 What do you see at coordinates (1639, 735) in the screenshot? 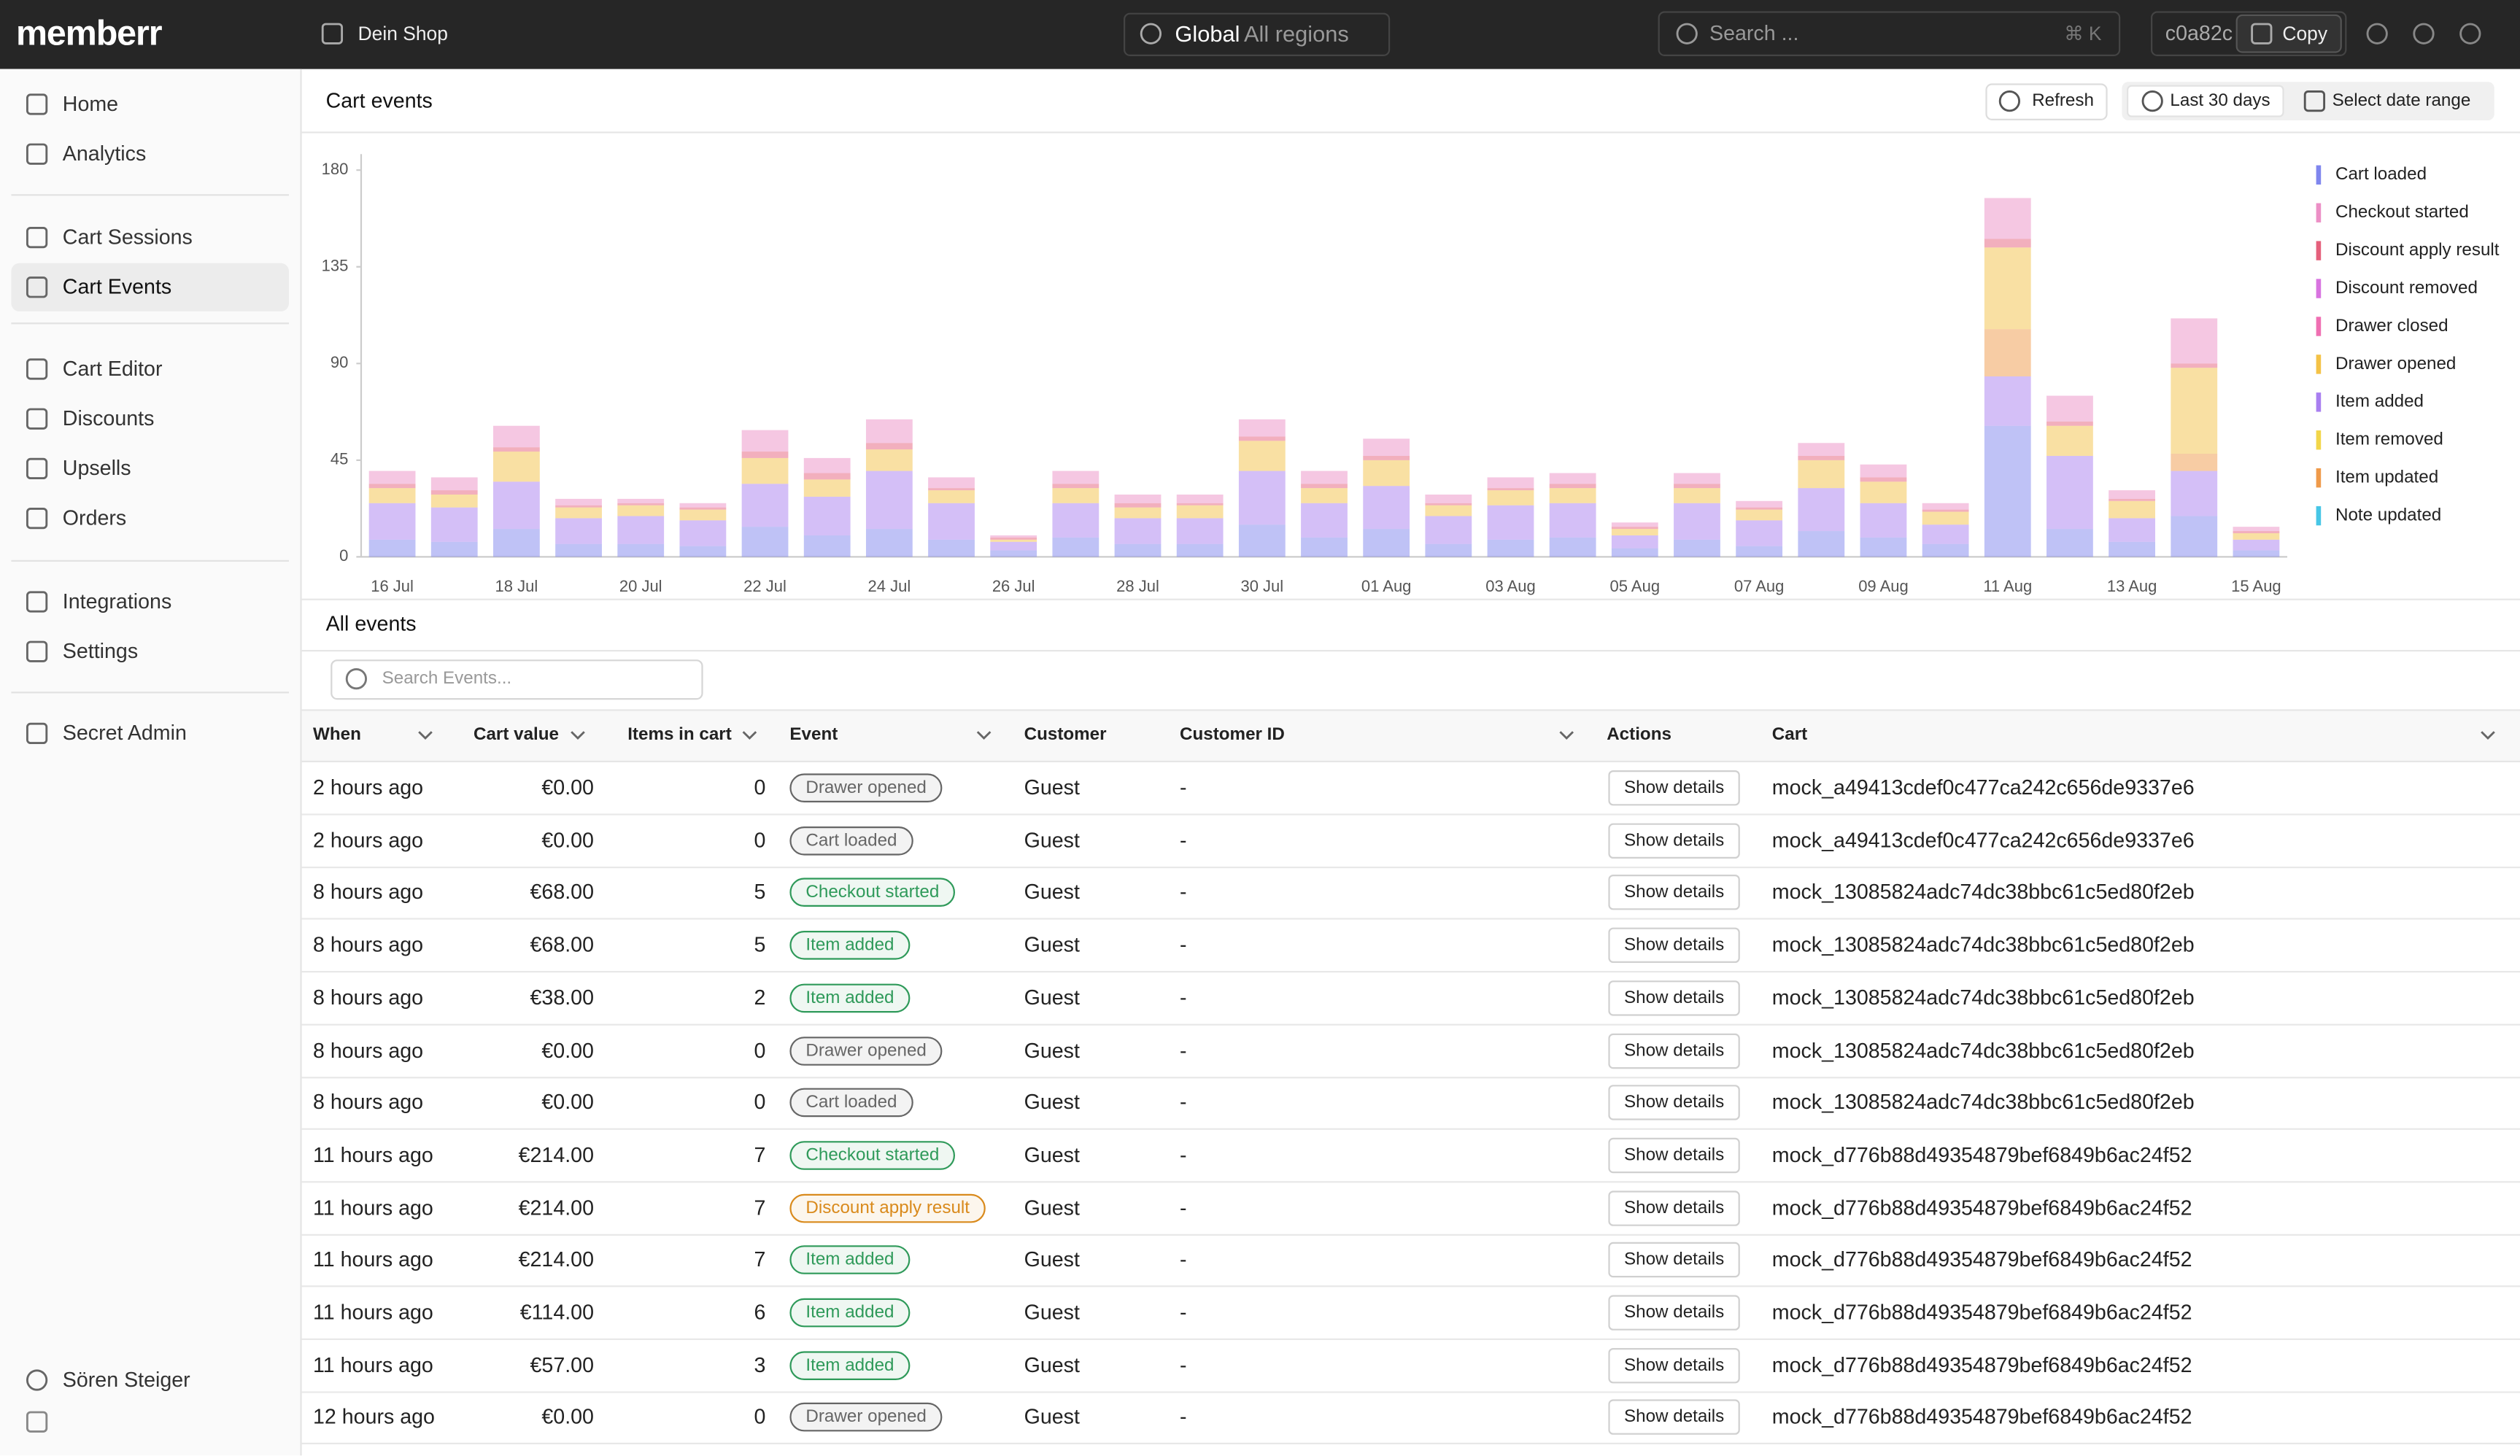
I see `column-header: Actions` at bounding box center [1639, 735].